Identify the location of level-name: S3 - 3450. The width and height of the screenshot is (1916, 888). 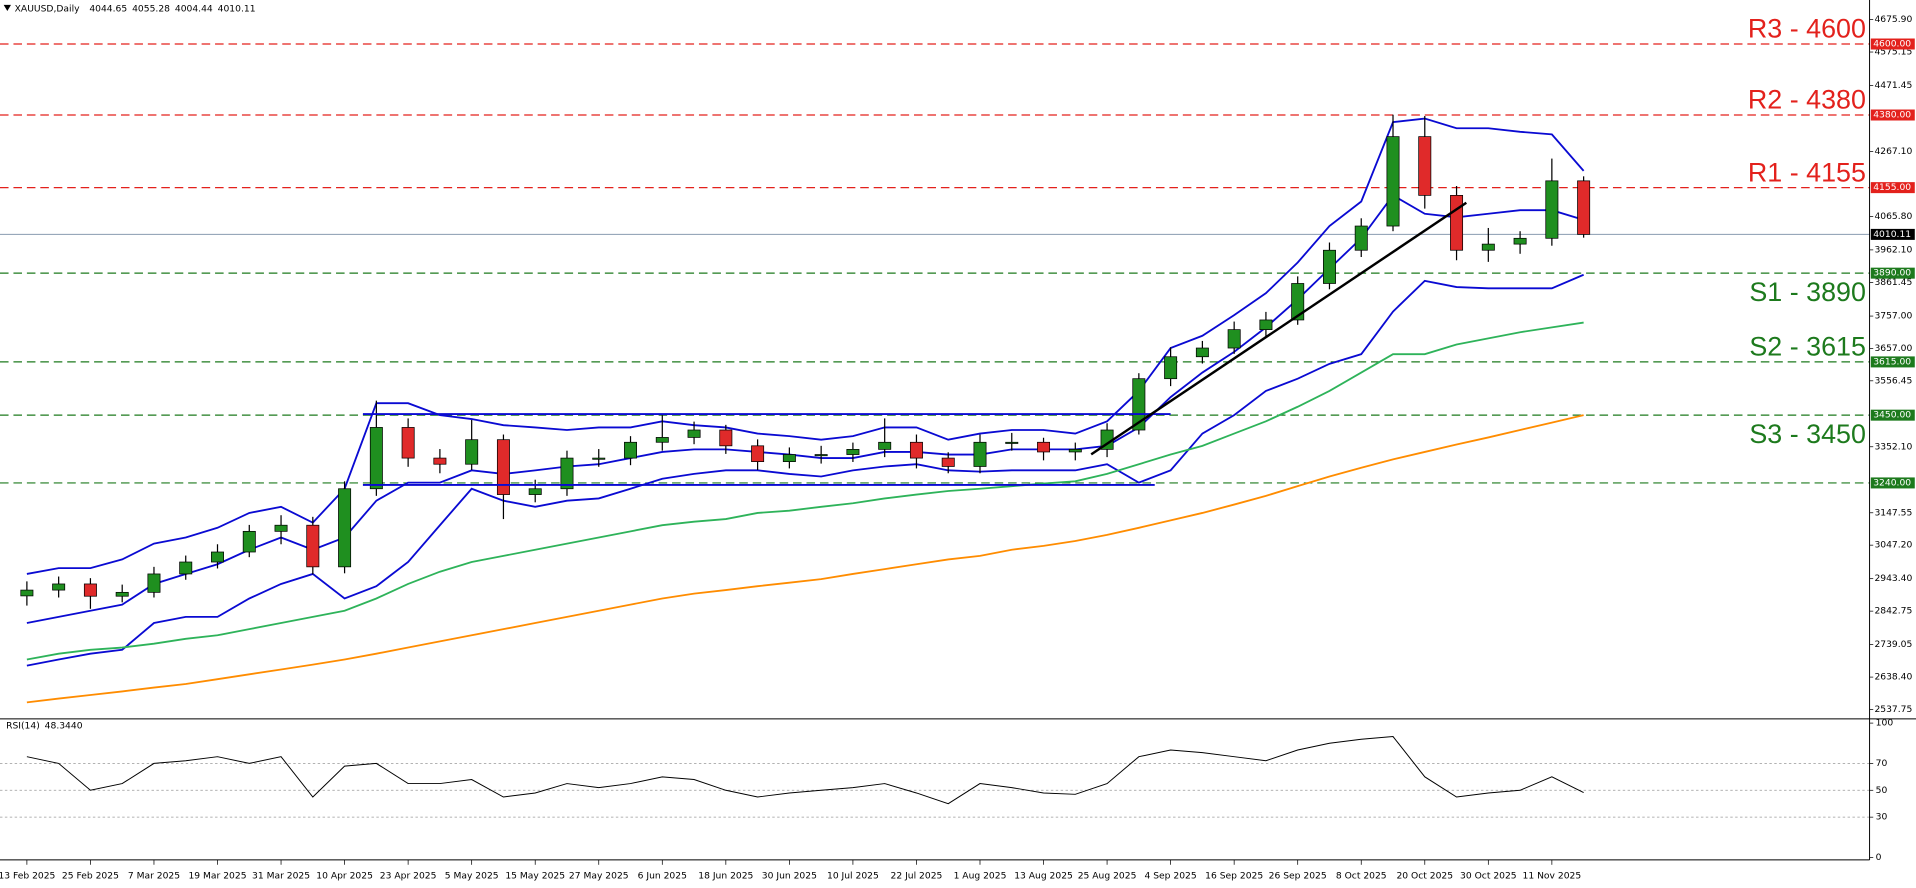
(1807, 434).